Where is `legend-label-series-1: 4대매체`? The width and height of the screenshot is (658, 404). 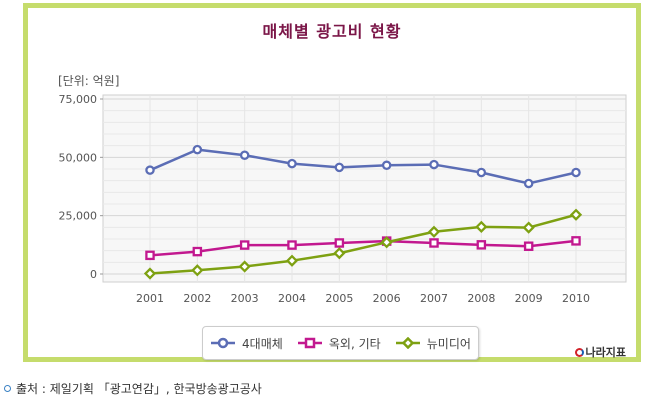 legend-label-series-1: 4대매체 is located at coordinates (262, 343).